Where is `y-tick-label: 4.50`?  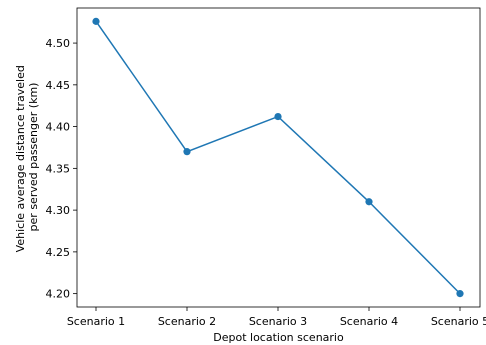 y-tick-label: 4.50 is located at coordinates (58, 43).